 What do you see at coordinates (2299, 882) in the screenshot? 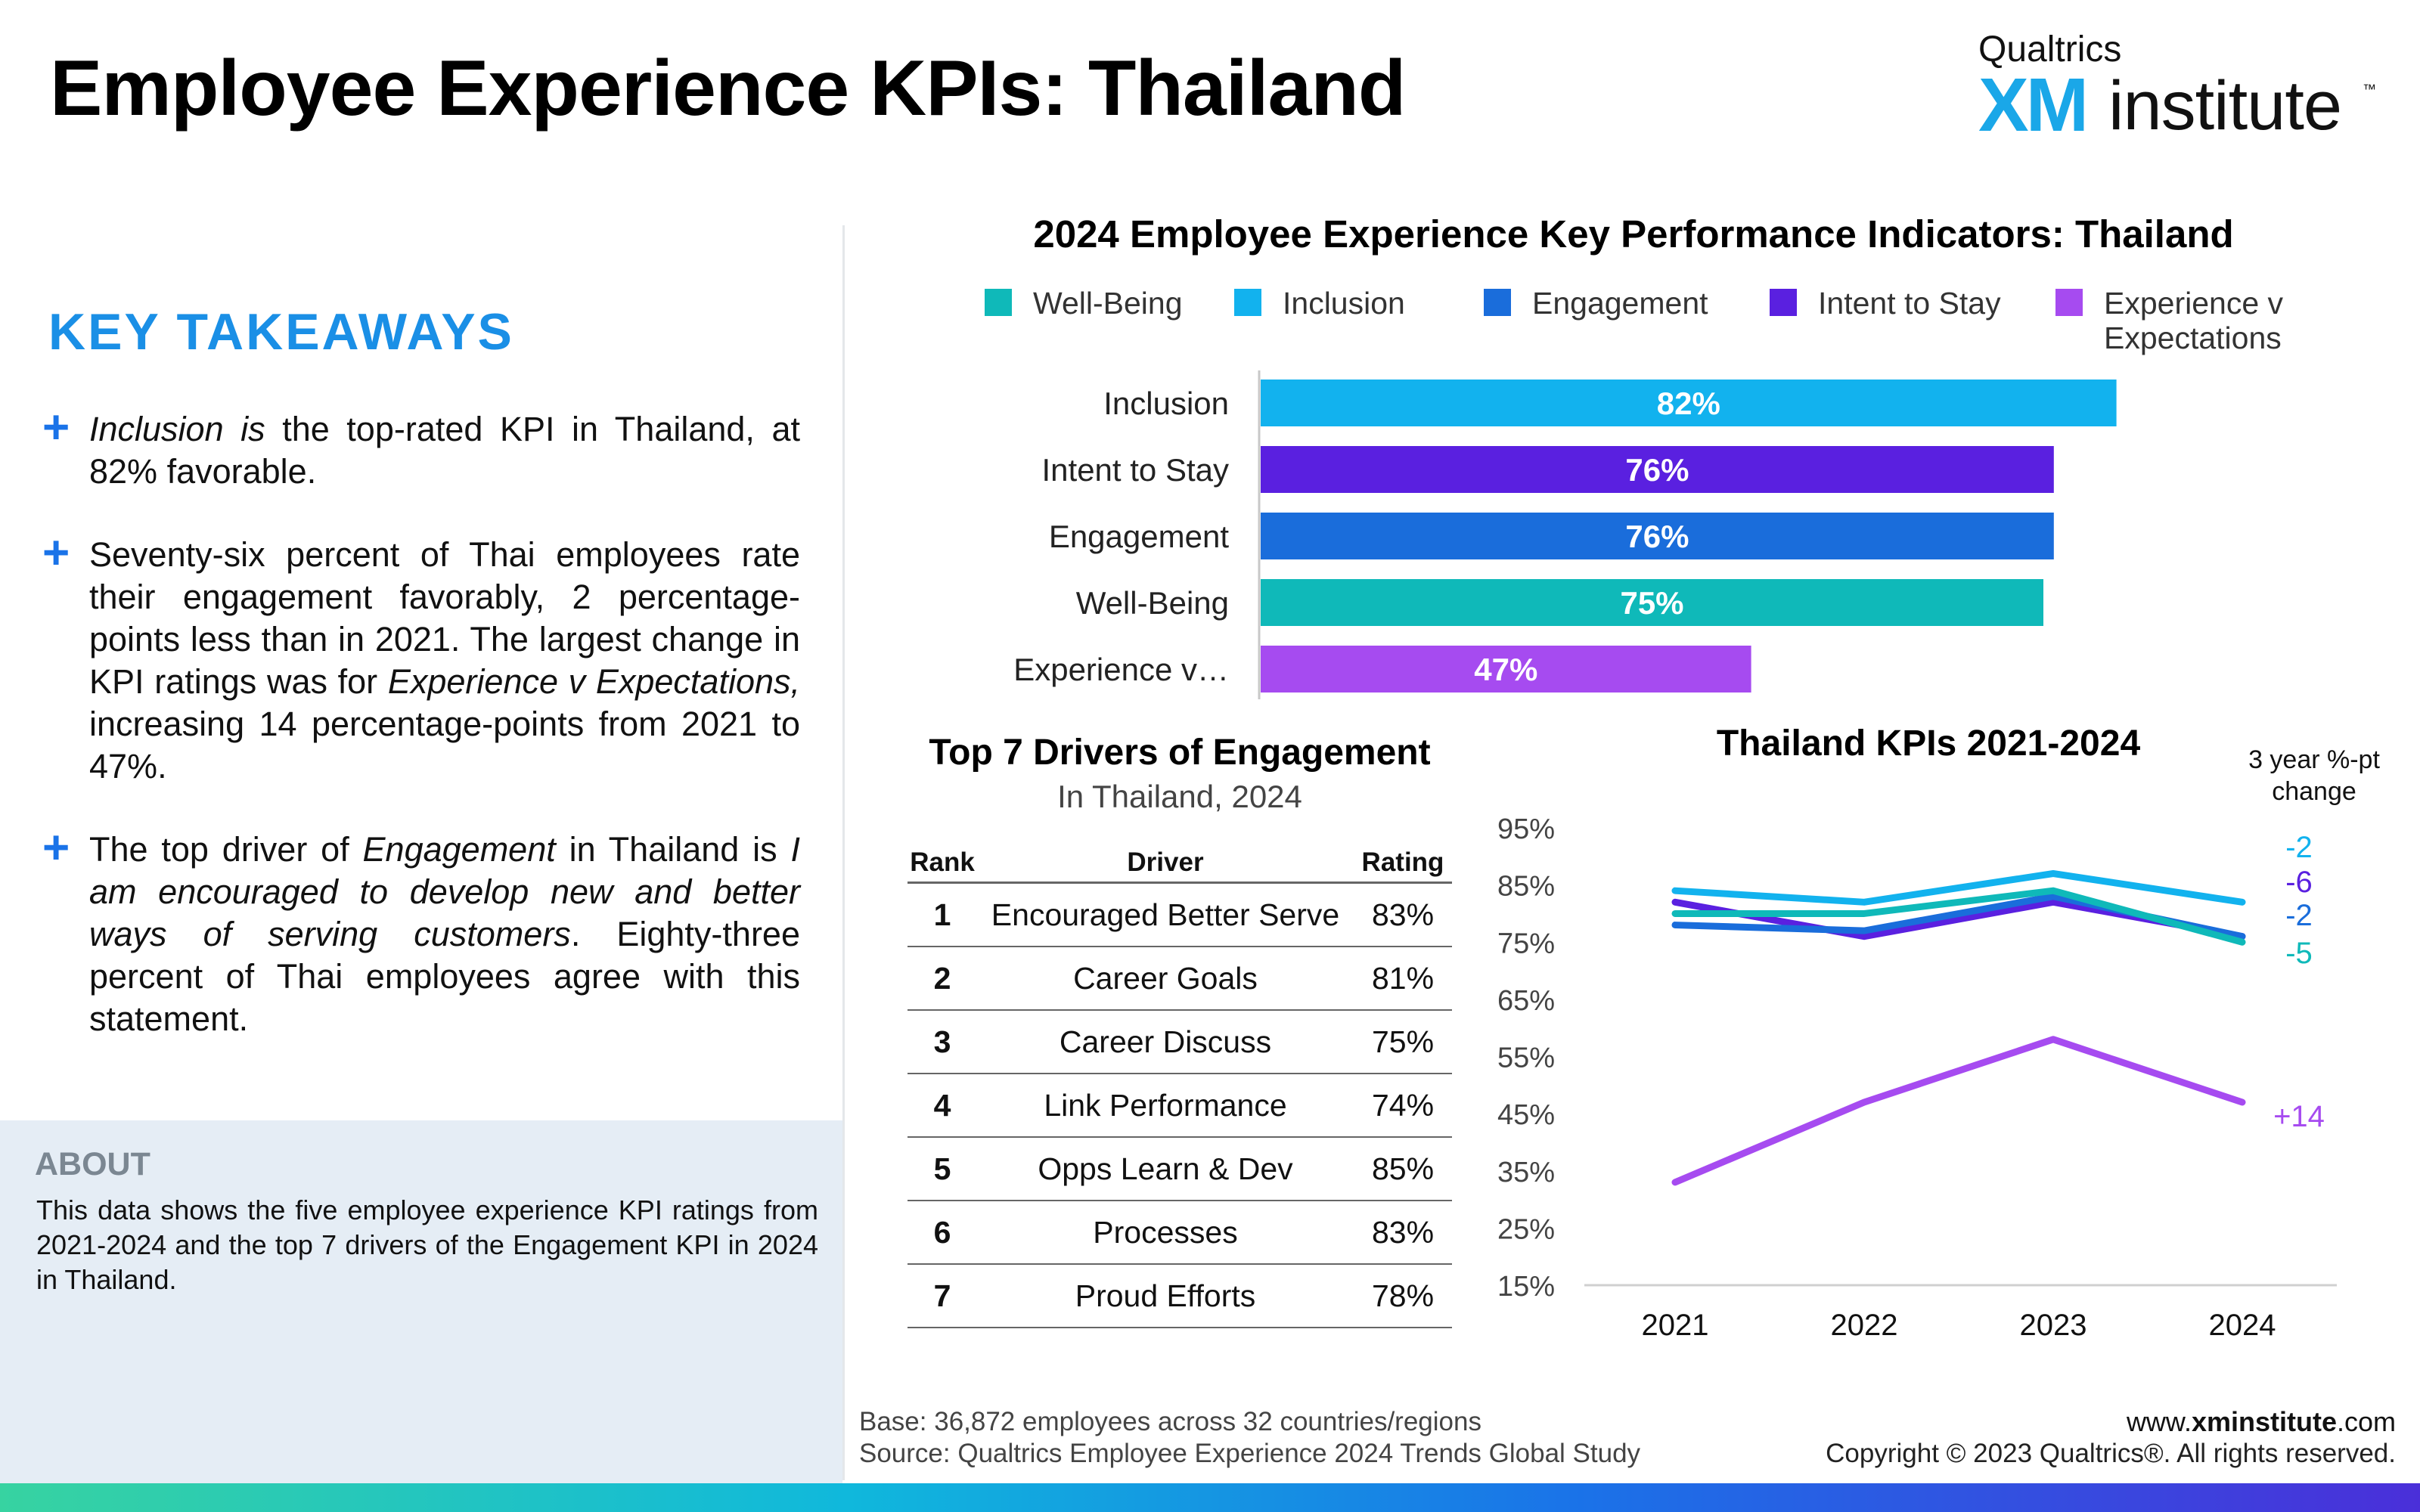
I see `series-change-label: -6` at bounding box center [2299, 882].